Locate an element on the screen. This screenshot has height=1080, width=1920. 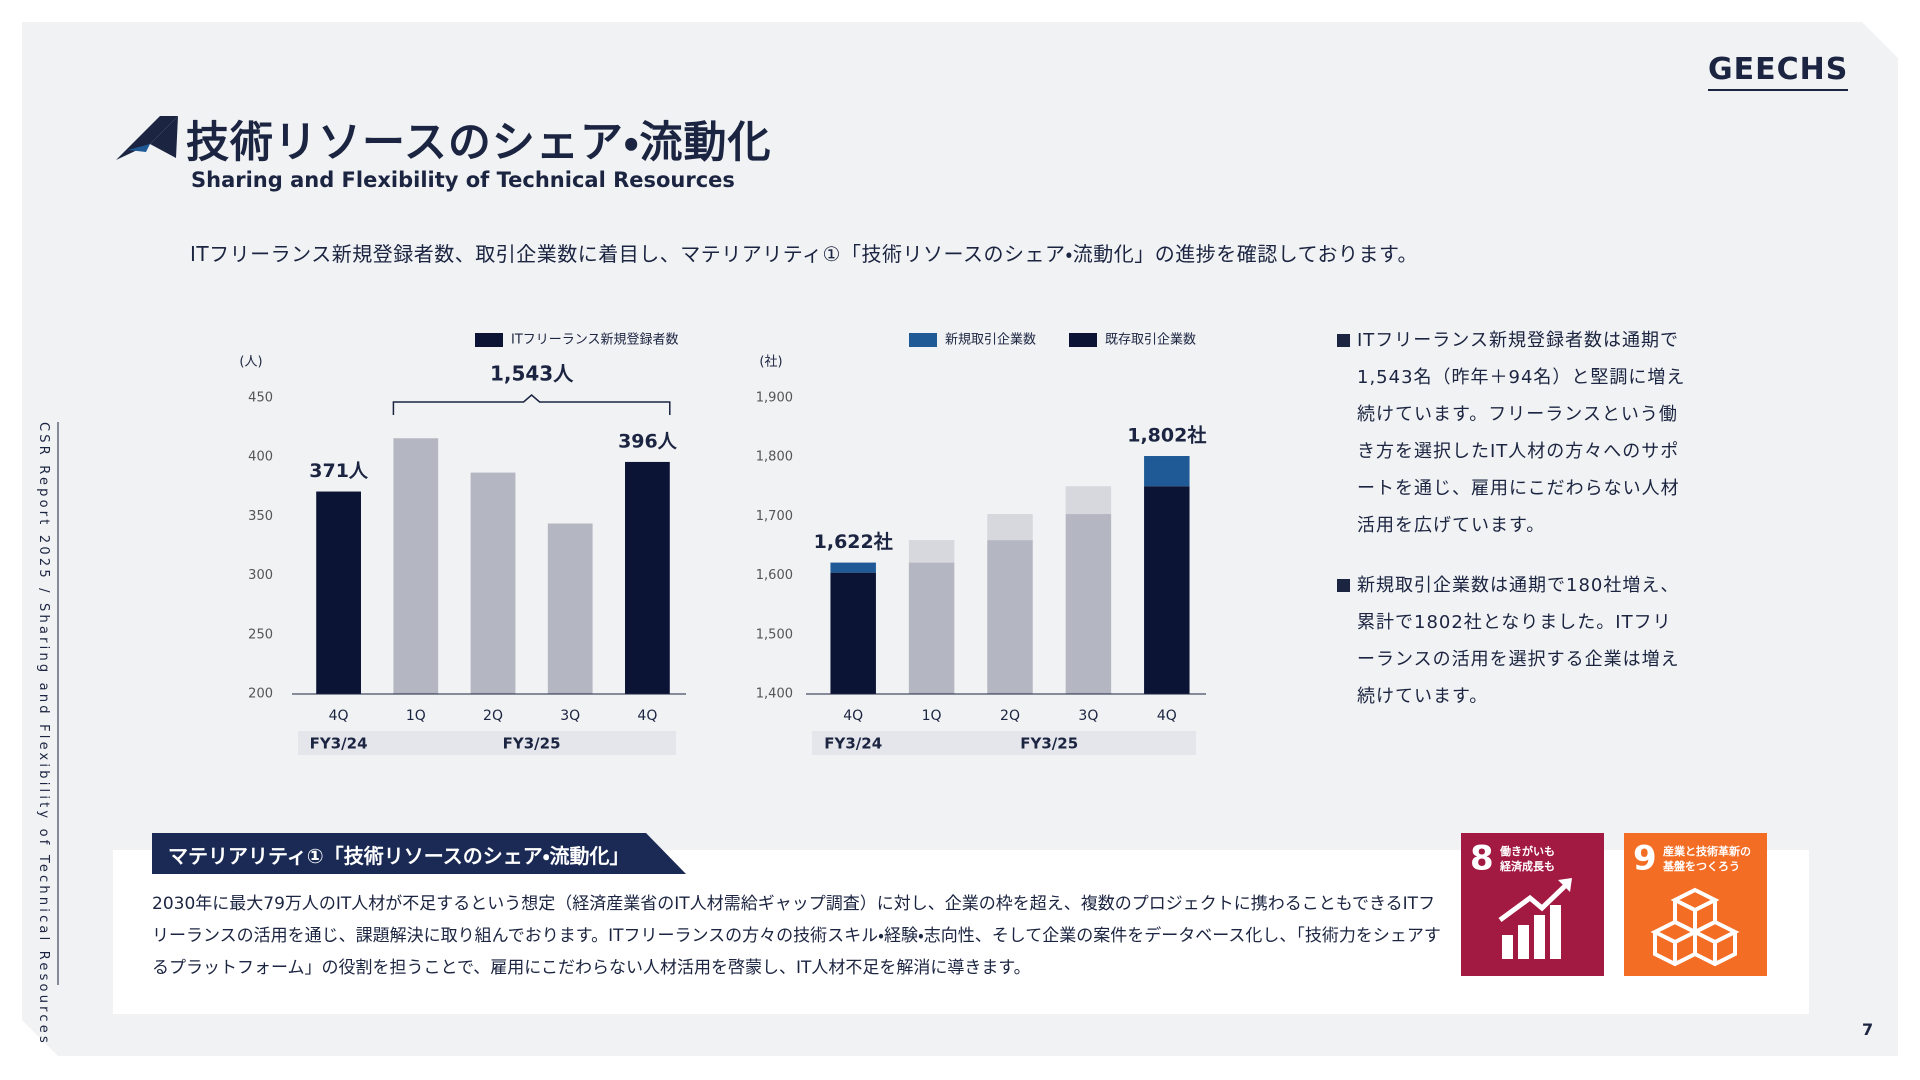
axis-unit: (人) is located at coordinates (250, 362).